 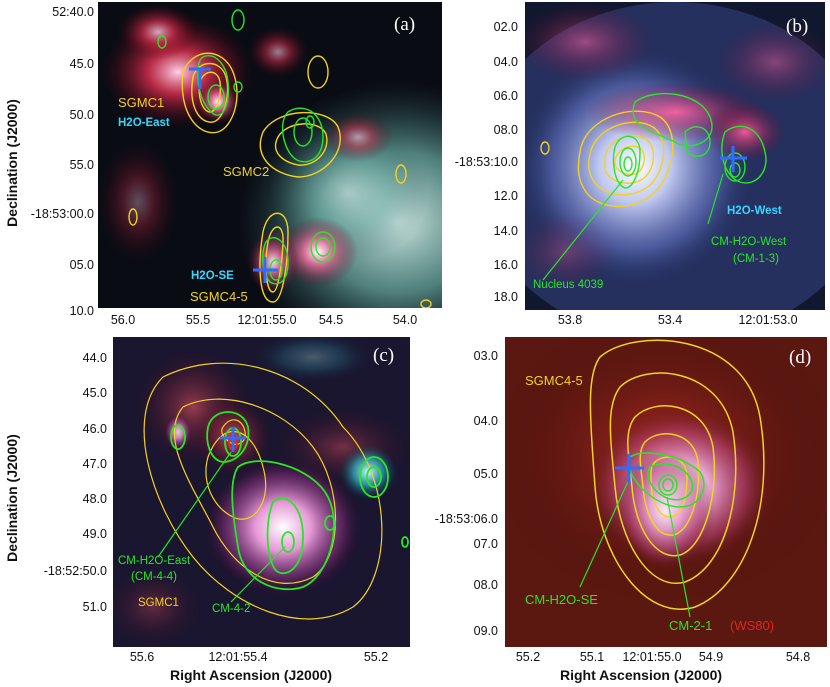 I want to click on ytick-a-6: 10.0, so click(x=81, y=311).